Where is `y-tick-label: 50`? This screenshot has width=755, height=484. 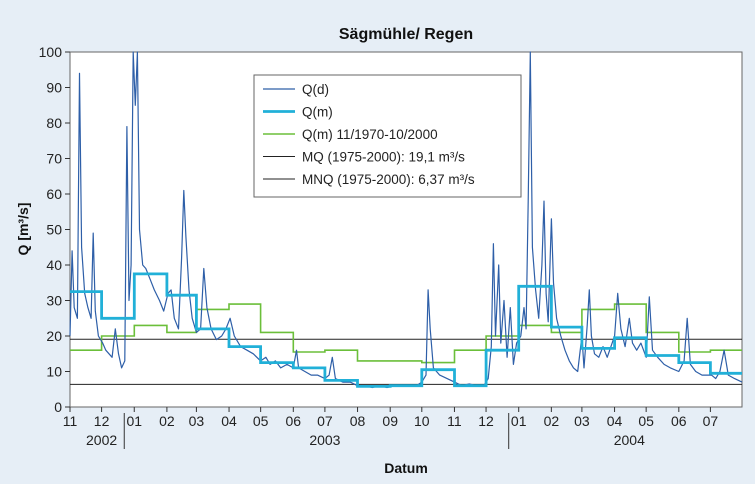 y-tick-label: 50 is located at coordinates (54, 230).